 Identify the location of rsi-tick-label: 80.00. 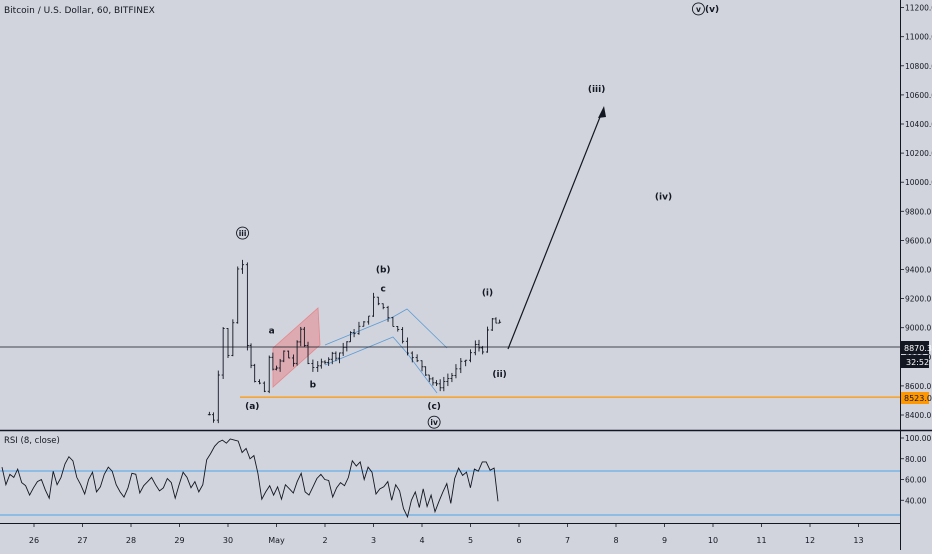
(916, 459).